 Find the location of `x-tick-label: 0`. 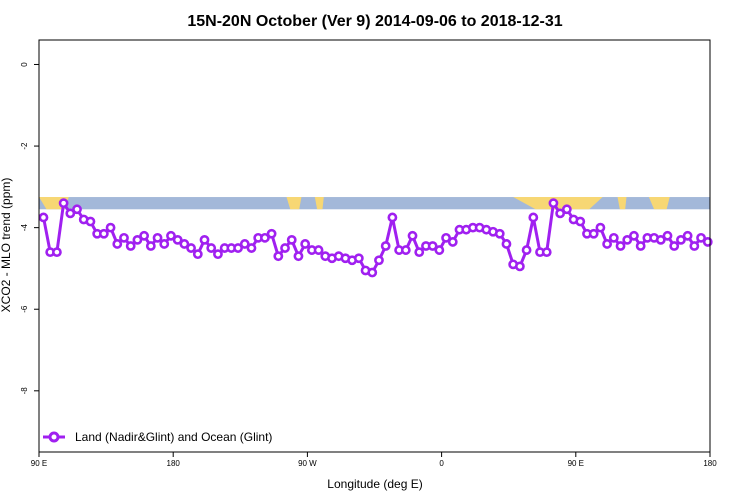

x-tick-label: 0 is located at coordinates (441, 463).